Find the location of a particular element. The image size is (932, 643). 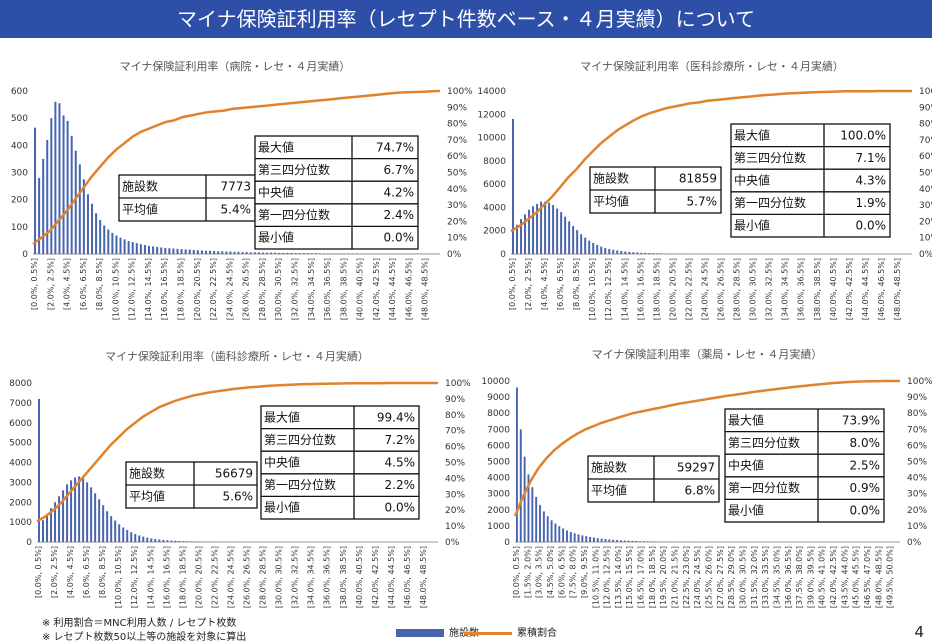

stats-label: 施設数 is located at coordinates (147, 473).